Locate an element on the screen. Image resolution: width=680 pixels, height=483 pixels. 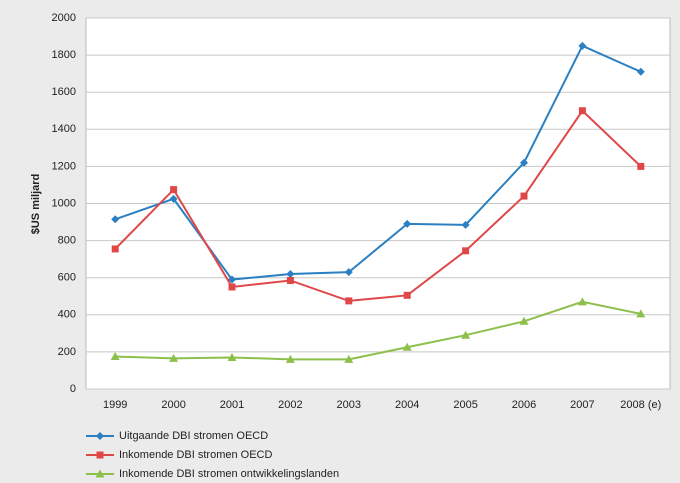
x-tick-label: 2003 is located at coordinates (349, 405).